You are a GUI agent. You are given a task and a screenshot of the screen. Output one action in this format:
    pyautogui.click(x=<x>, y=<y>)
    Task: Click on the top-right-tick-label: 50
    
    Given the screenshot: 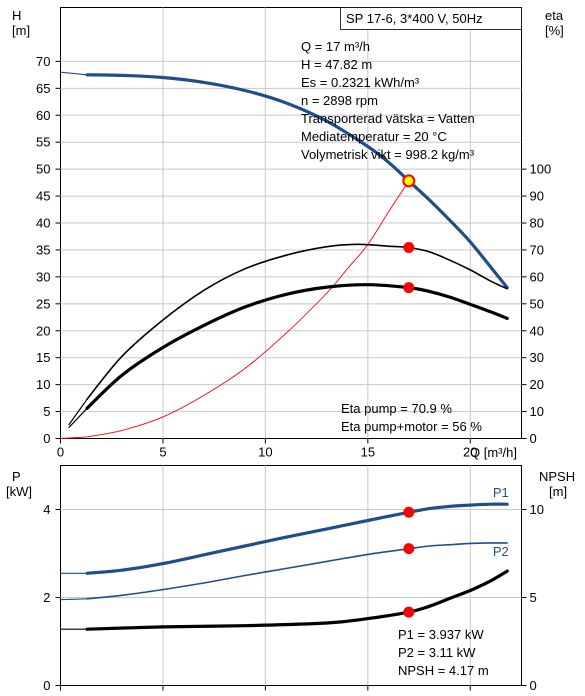 What is the action you would take?
    pyautogui.click(x=537, y=303)
    